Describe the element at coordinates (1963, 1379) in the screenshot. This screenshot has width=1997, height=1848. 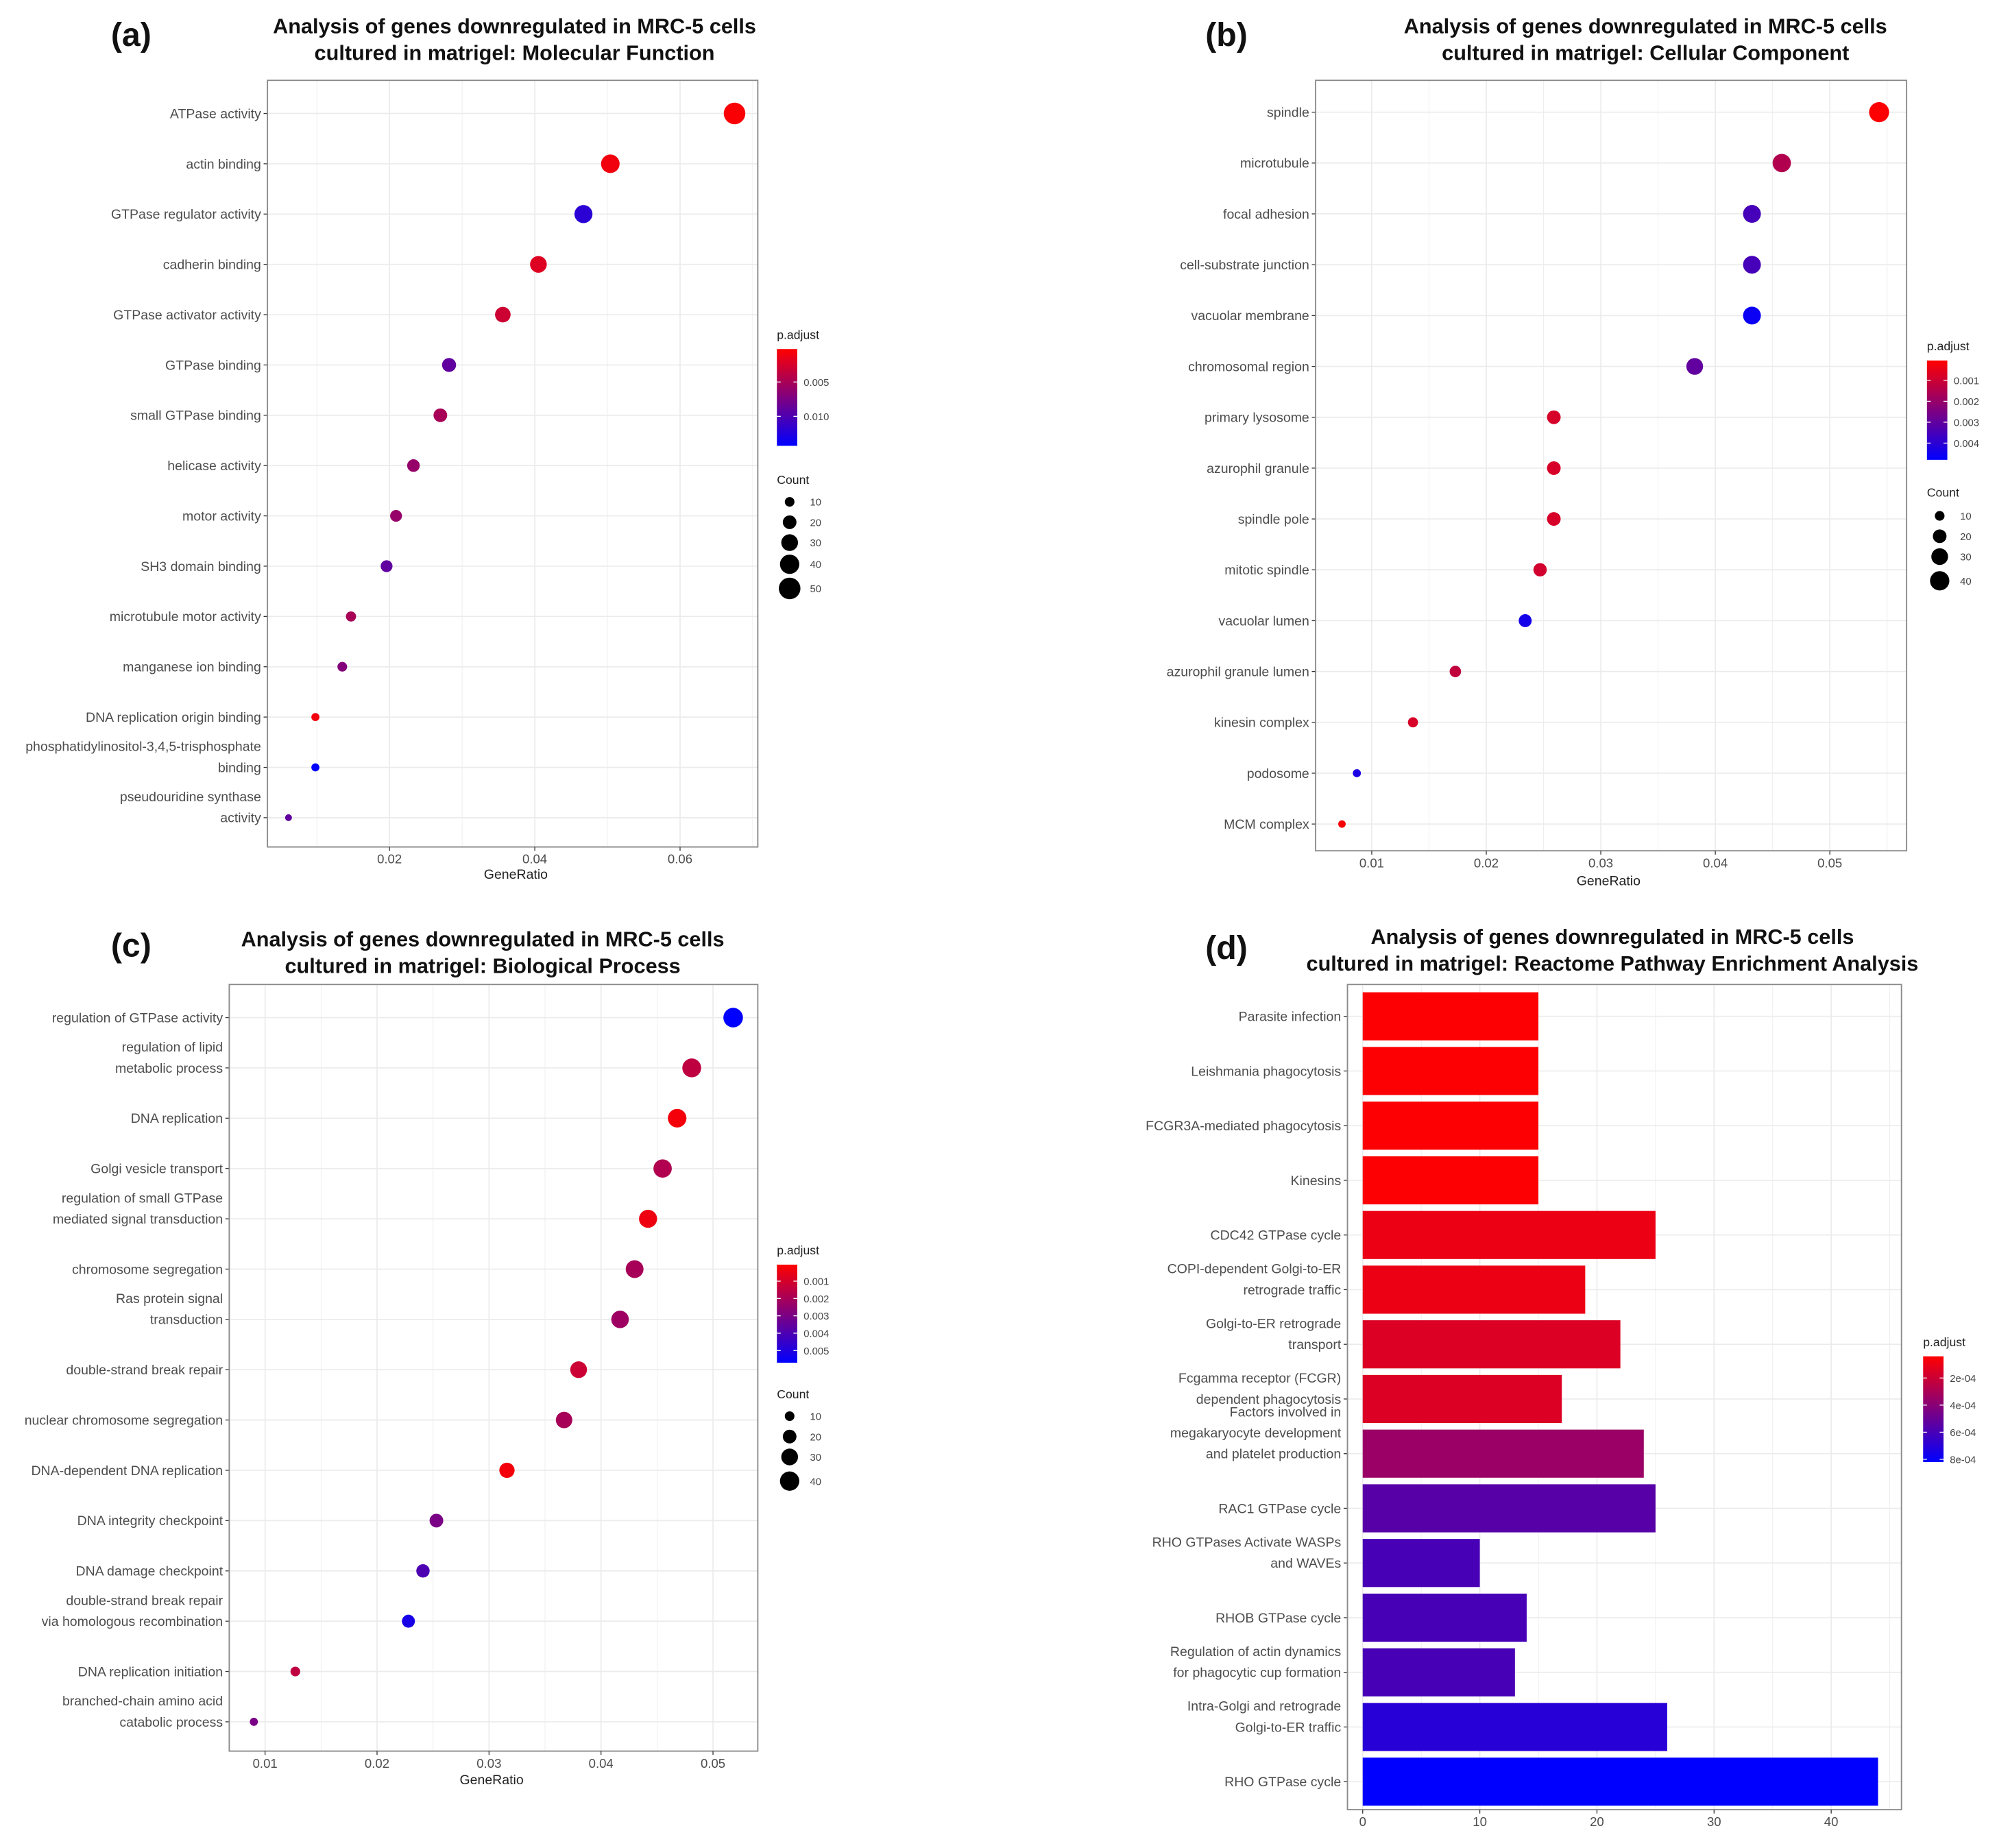
I see `color-legend-label: 2e-04` at that location.